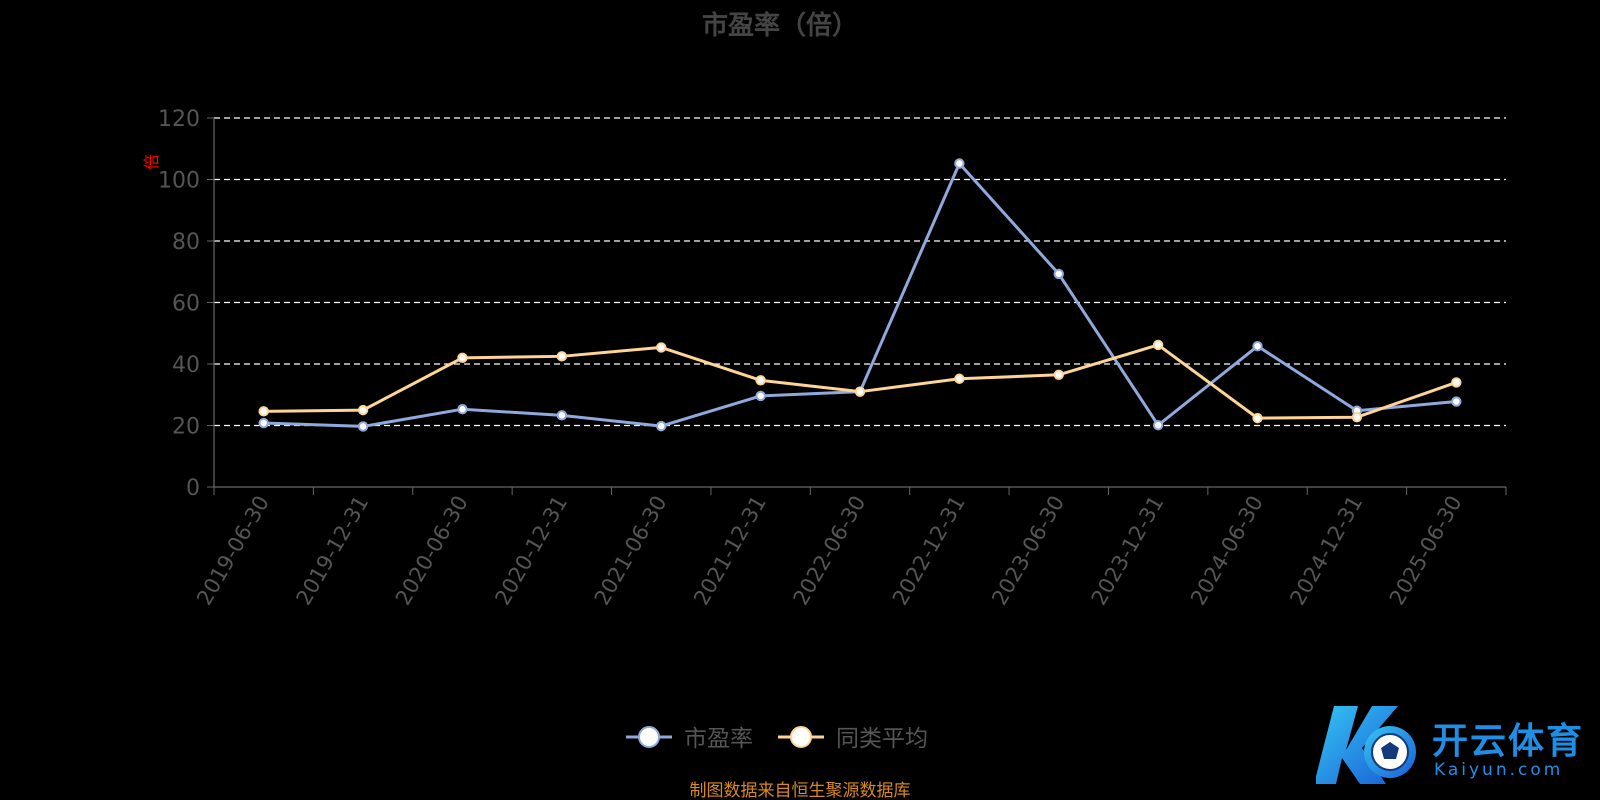 The width and height of the screenshot is (1600, 800). What do you see at coordinates (193, 488) in the screenshot?
I see `y-tick-label: 0` at bounding box center [193, 488].